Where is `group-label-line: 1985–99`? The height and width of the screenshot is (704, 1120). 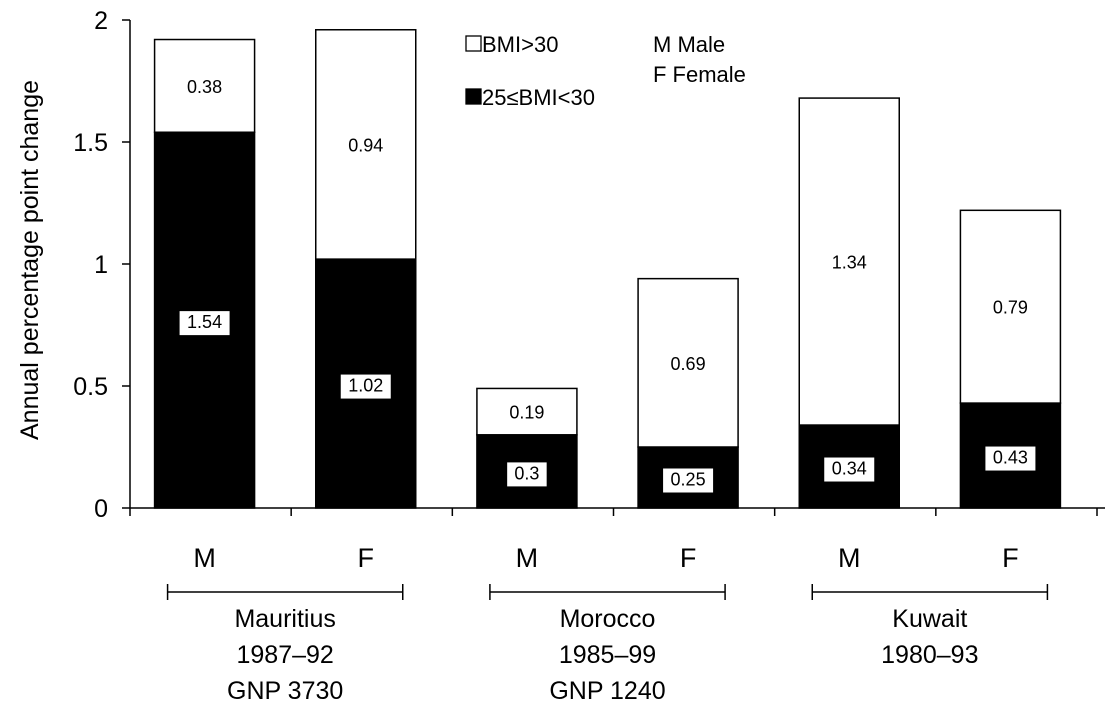 group-label-line: 1985–99 is located at coordinates (607, 655).